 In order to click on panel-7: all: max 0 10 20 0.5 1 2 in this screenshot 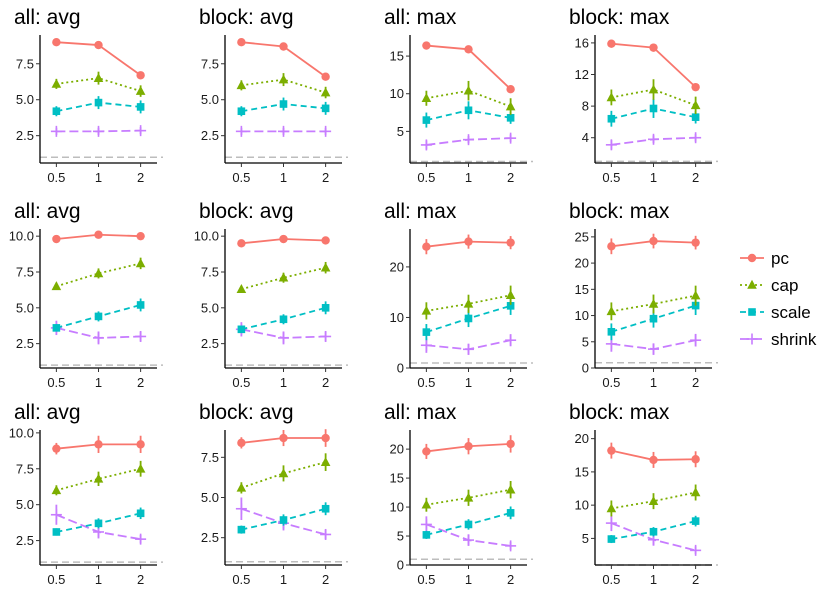, I will do `click(458, 295)`.